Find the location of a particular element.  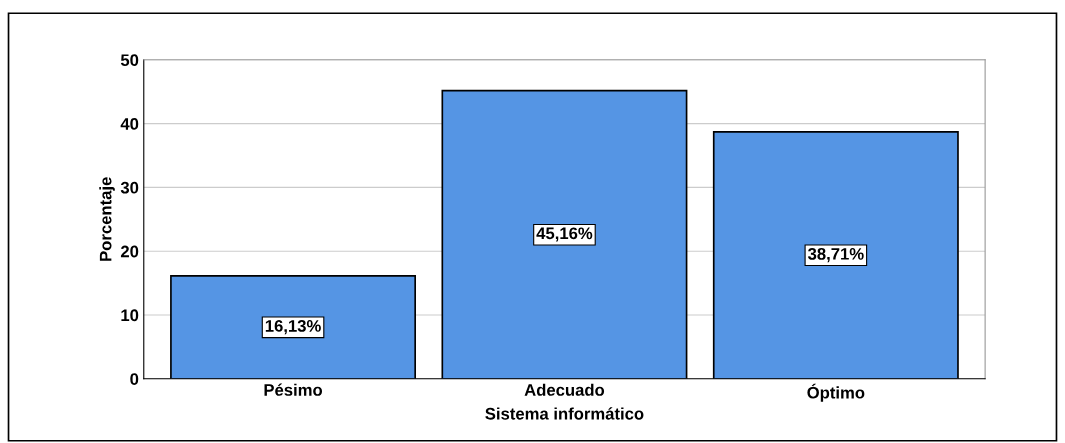

y-tick-label: 30 is located at coordinates (129, 187).